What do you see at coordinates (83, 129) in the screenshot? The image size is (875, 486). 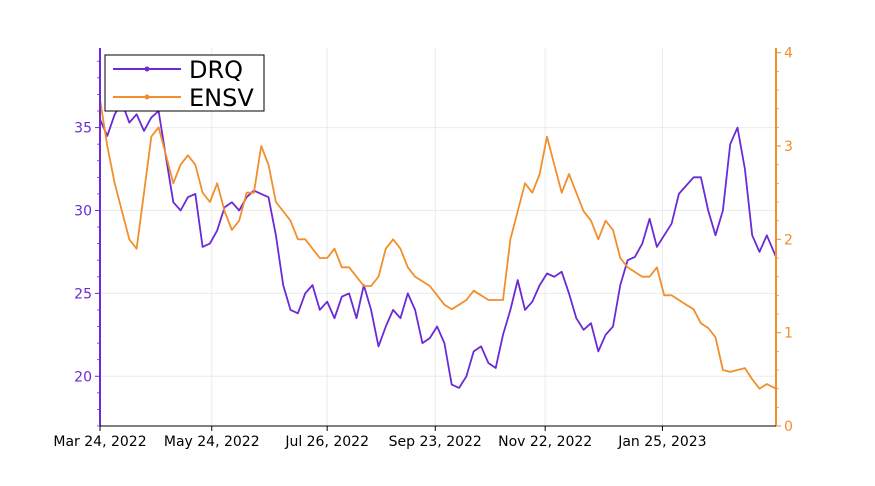 I see `left-y-tick-label: 35` at bounding box center [83, 129].